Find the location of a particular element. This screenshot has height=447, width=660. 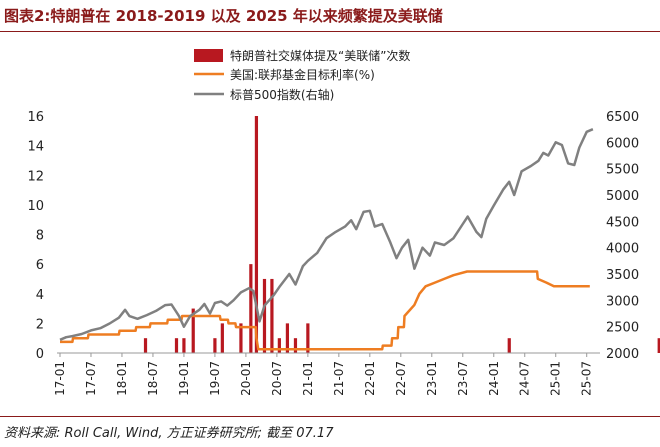

x-tick-label: 17-01 is located at coordinates (60, 378).